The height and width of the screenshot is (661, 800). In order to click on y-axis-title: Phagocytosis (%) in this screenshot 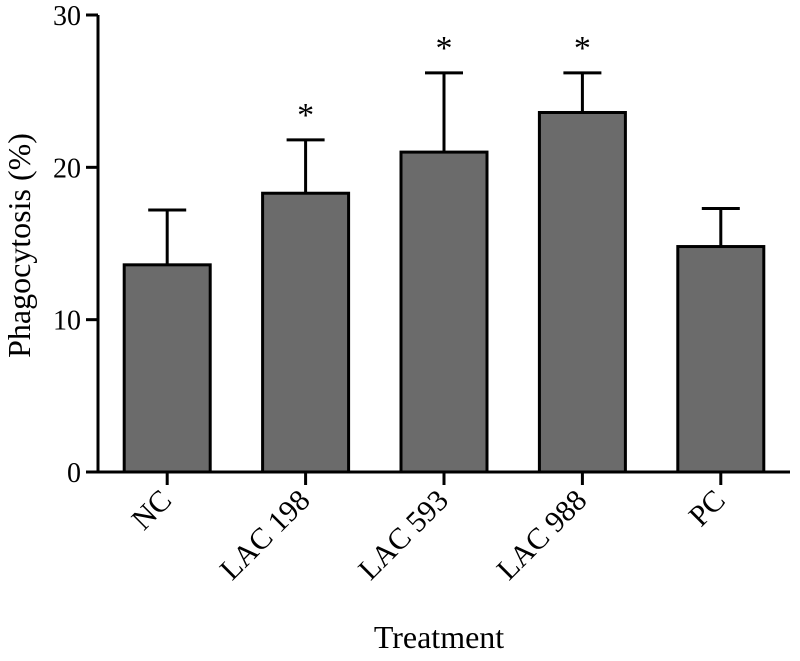, I will do `click(19, 245)`.